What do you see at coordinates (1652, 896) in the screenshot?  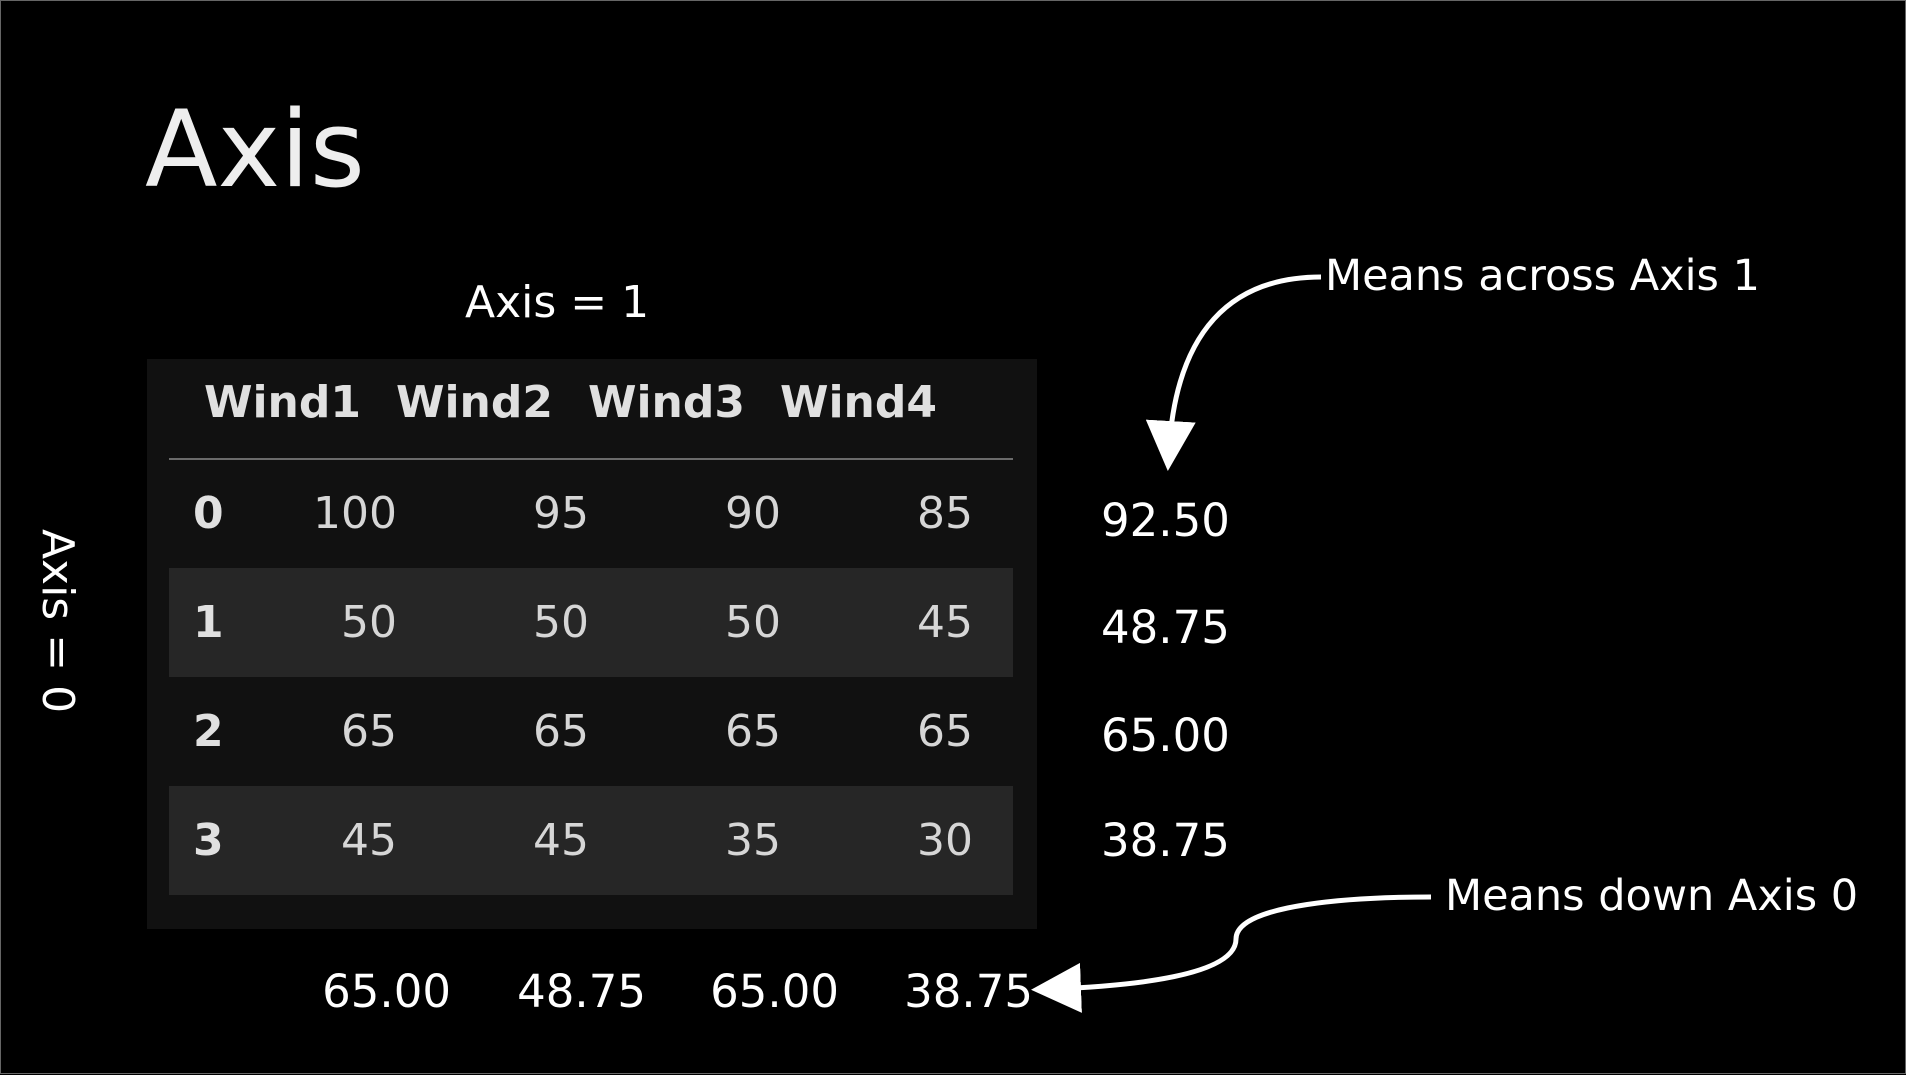 I see `column-means-annotation: Means down Axis 0` at bounding box center [1652, 896].